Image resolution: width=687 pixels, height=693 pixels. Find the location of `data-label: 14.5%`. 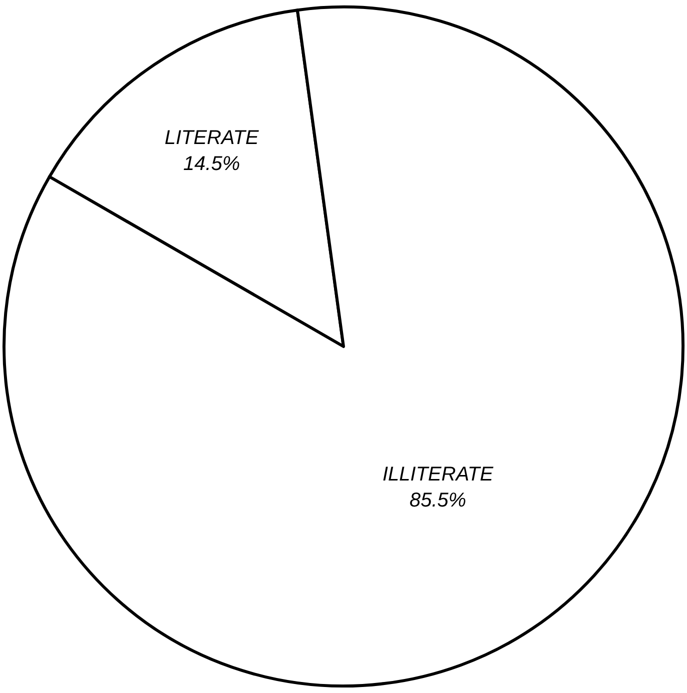

data-label: 14.5% is located at coordinates (211, 163).